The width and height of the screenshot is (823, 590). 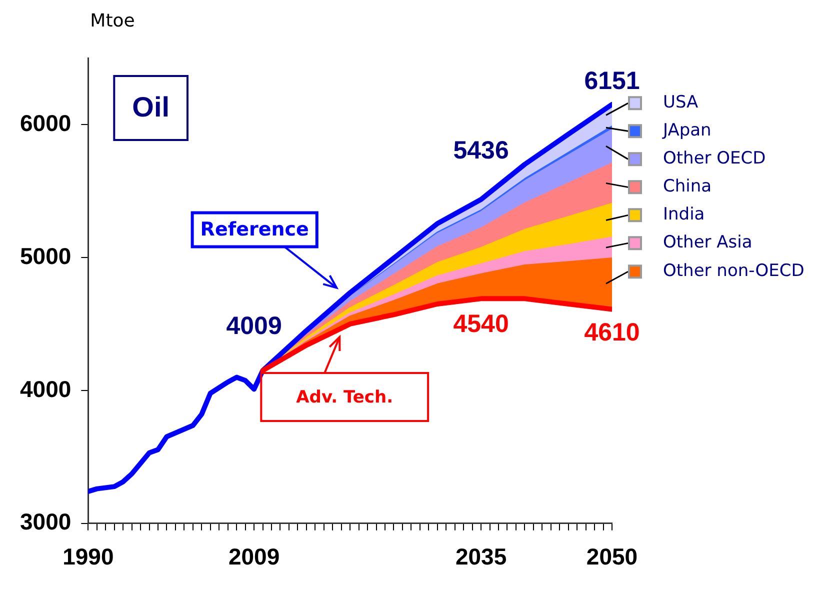 I want to click on y-tick-label: 4000, so click(x=46, y=389).